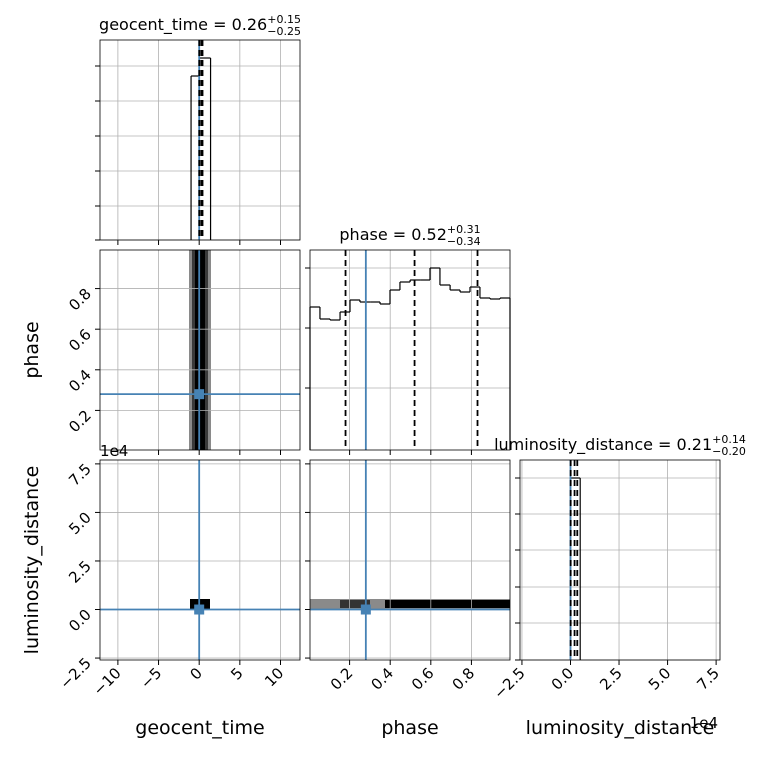 The image size is (760, 760). Describe the element at coordinates (342, 679) in the screenshot. I see `x-tick-label: 0.2` at that location.